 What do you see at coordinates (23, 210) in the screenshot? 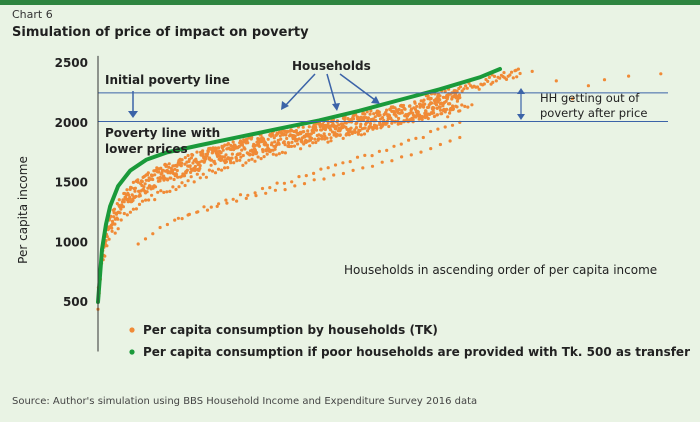
I see `y-axis-label: Per capita income` at bounding box center [23, 210].